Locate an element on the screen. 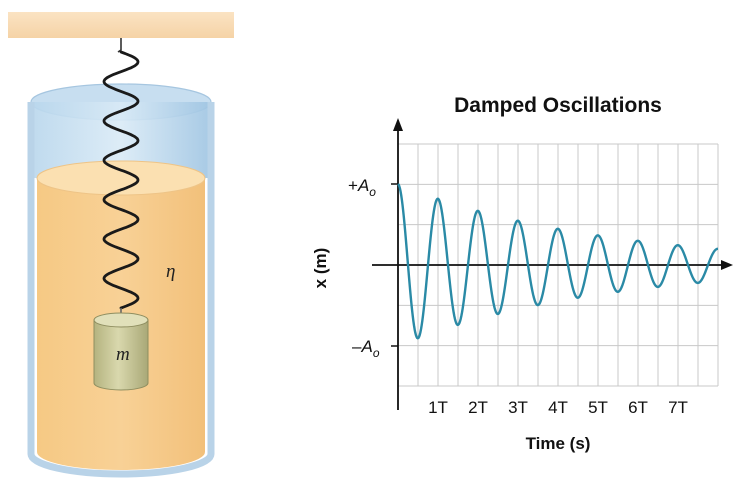  spring-hook is located at coordinates (119, 45).